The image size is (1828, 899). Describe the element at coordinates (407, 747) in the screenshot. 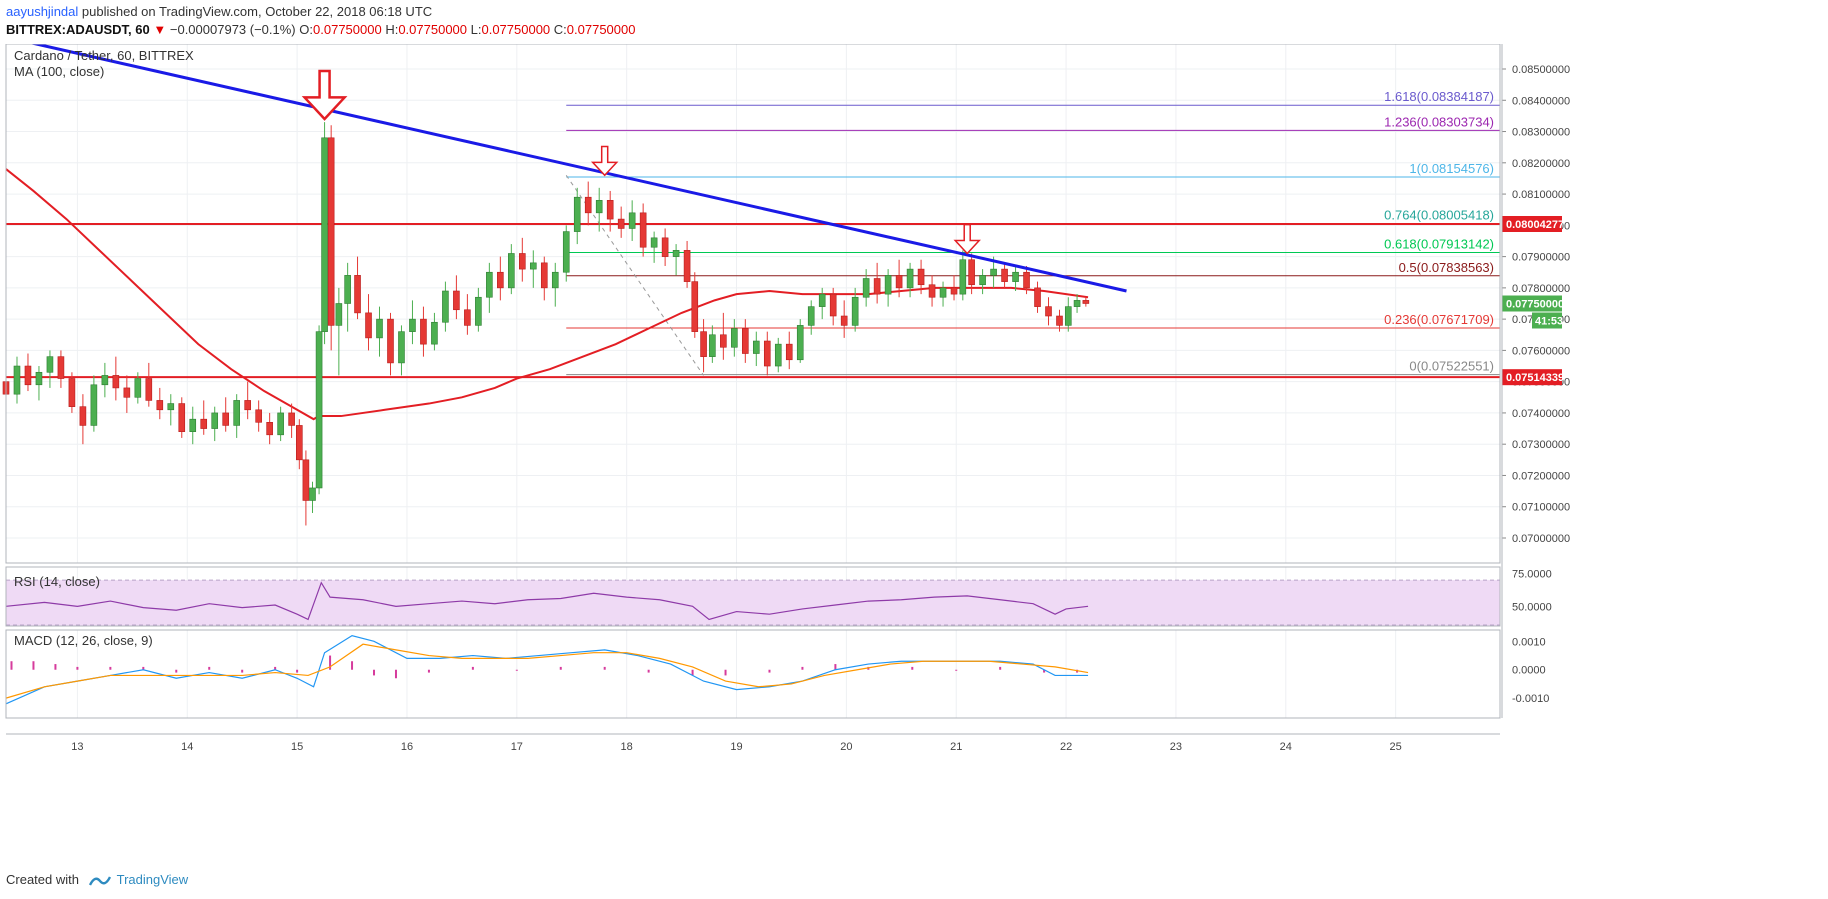

I see `time-tick-label: 16` at that location.